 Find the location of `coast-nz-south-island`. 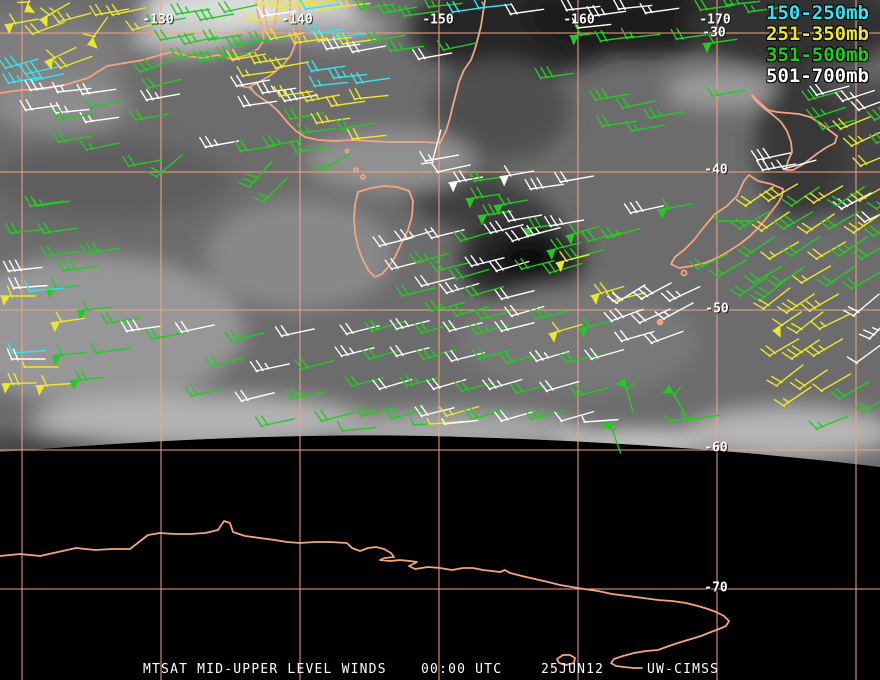

coast-nz-south-island is located at coordinates (727, 221).